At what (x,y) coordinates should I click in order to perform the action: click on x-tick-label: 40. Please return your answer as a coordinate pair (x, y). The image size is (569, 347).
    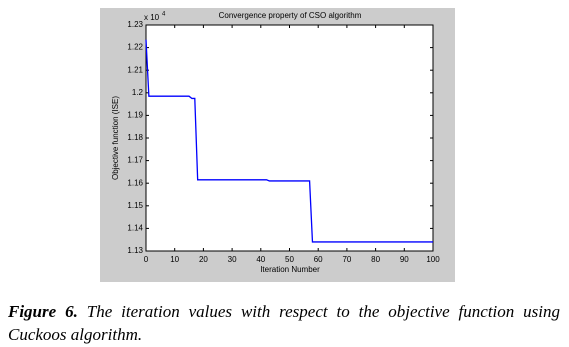
    Looking at the image, I should click on (260, 259).